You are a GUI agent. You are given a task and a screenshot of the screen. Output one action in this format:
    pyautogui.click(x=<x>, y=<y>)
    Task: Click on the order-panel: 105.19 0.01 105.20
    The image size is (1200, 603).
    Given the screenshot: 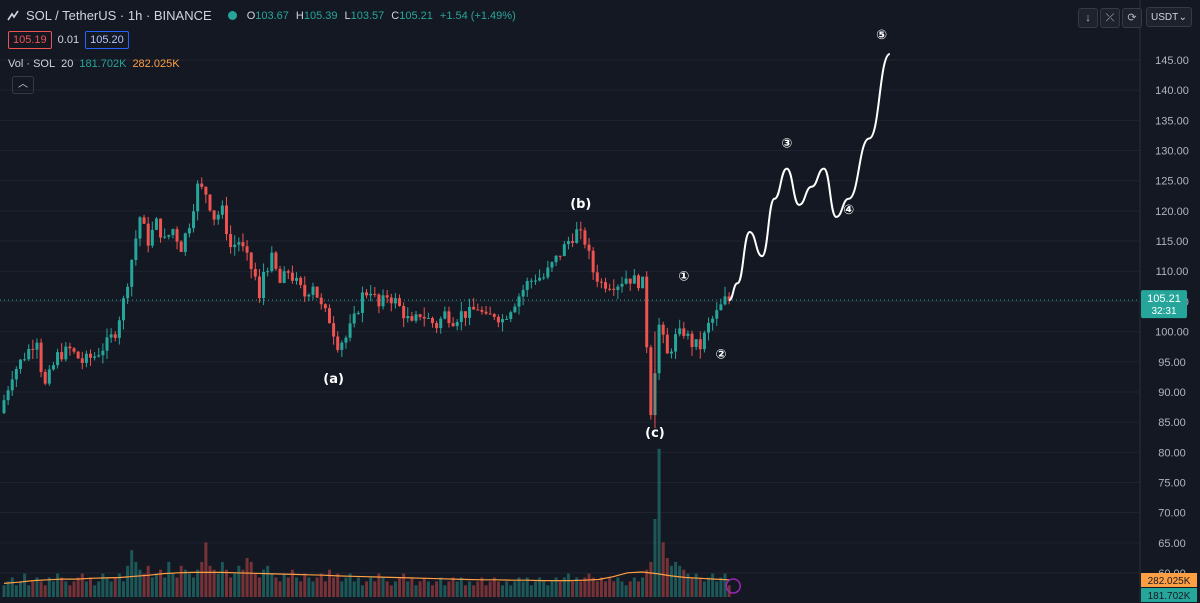 What is the action you would take?
    pyautogui.click(x=68, y=40)
    